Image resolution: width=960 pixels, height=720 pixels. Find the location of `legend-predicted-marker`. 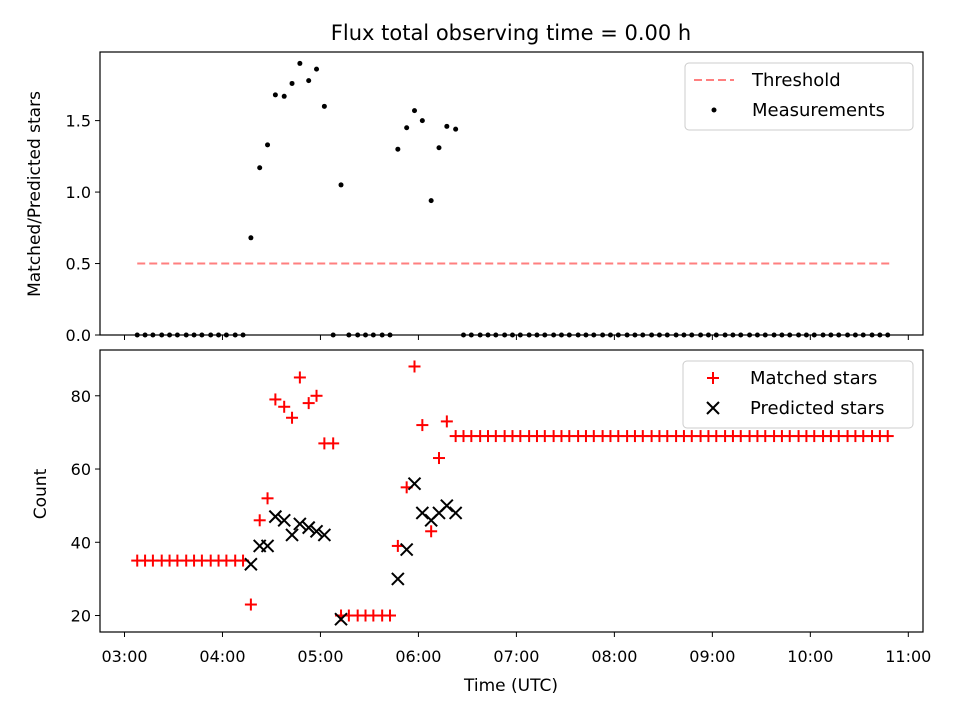

legend-predicted-marker is located at coordinates (713, 408).